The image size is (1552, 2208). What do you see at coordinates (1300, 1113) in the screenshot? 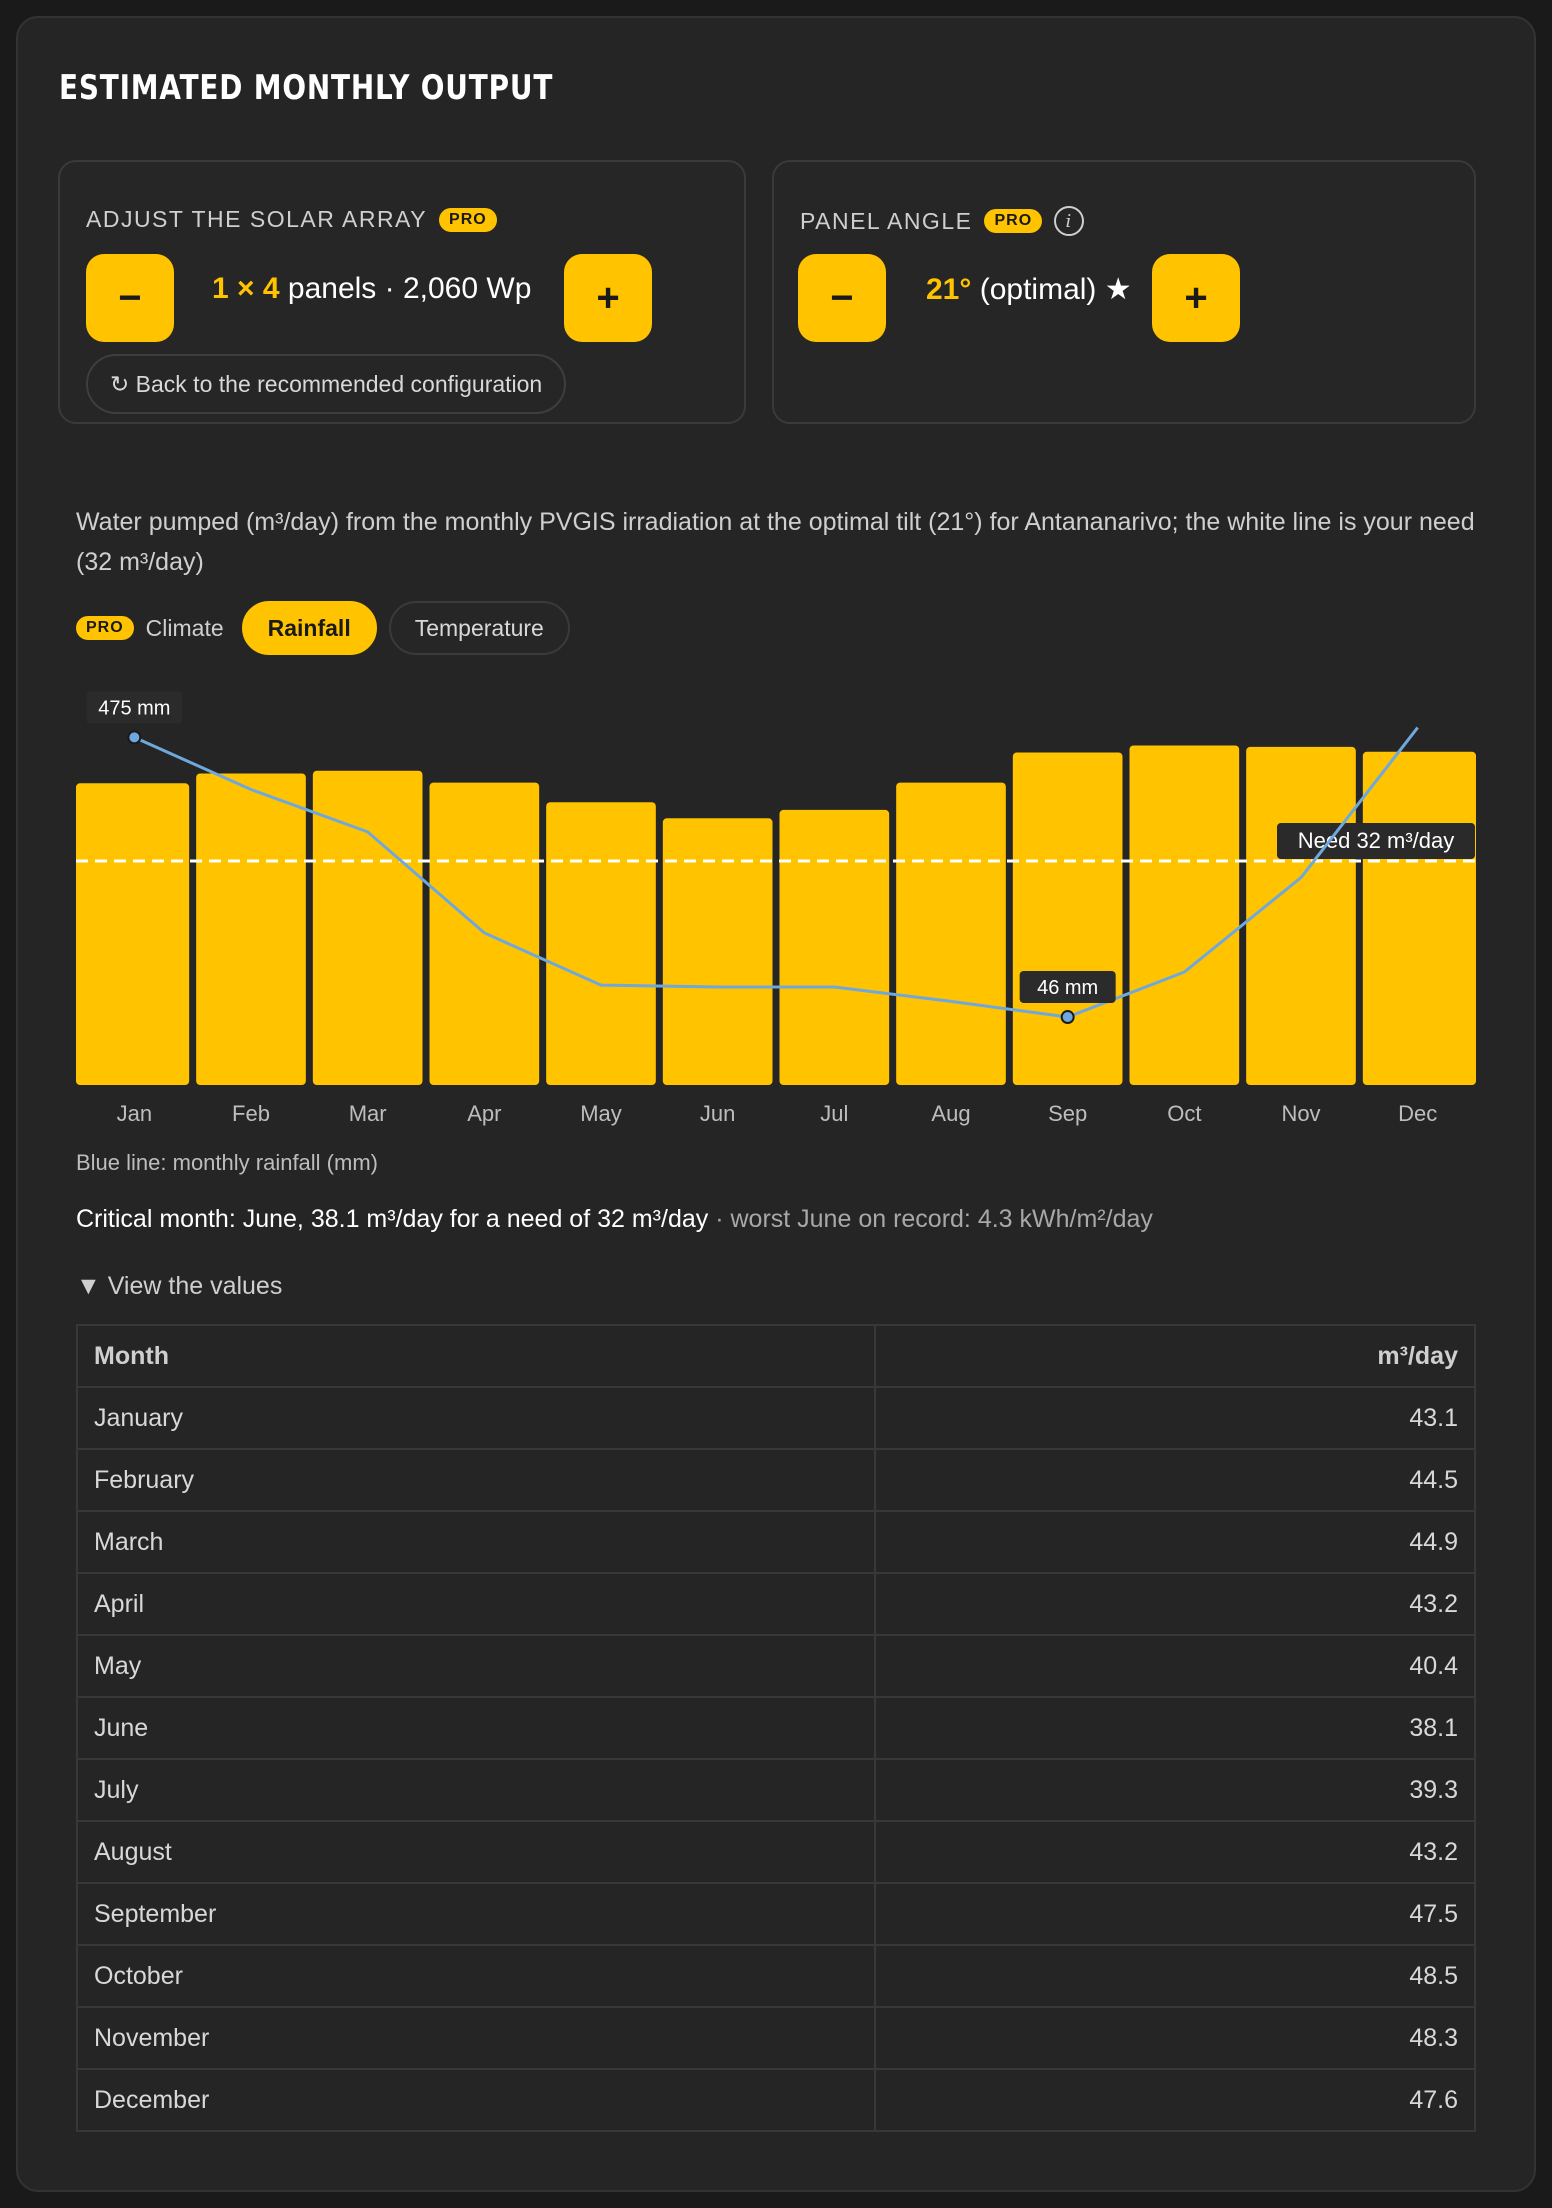
I see `x-tick-label: Nov` at bounding box center [1300, 1113].